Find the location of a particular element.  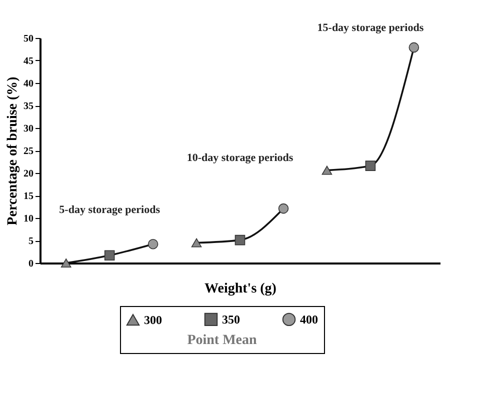

annotation: 10-day storage periods is located at coordinates (240, 158).